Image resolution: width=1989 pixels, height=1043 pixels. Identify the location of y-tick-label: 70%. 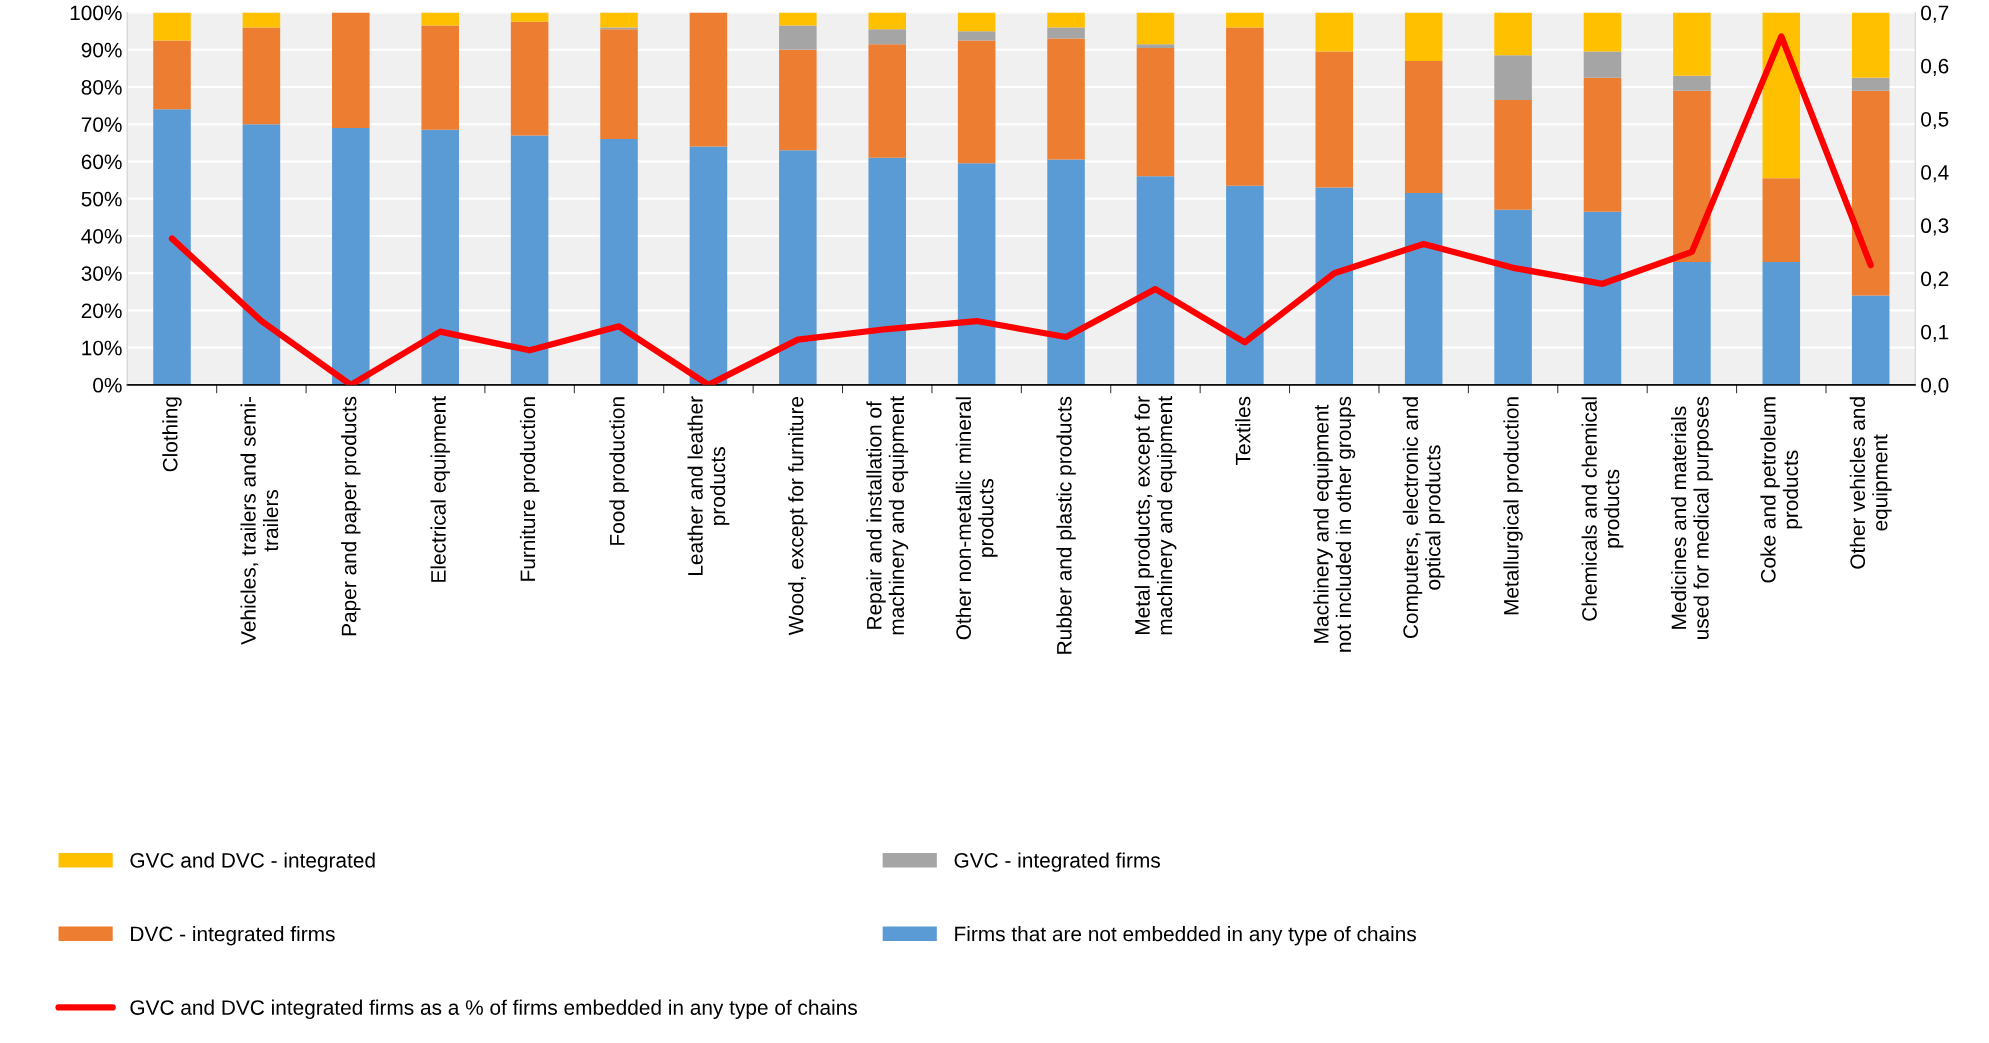
(101, 124).